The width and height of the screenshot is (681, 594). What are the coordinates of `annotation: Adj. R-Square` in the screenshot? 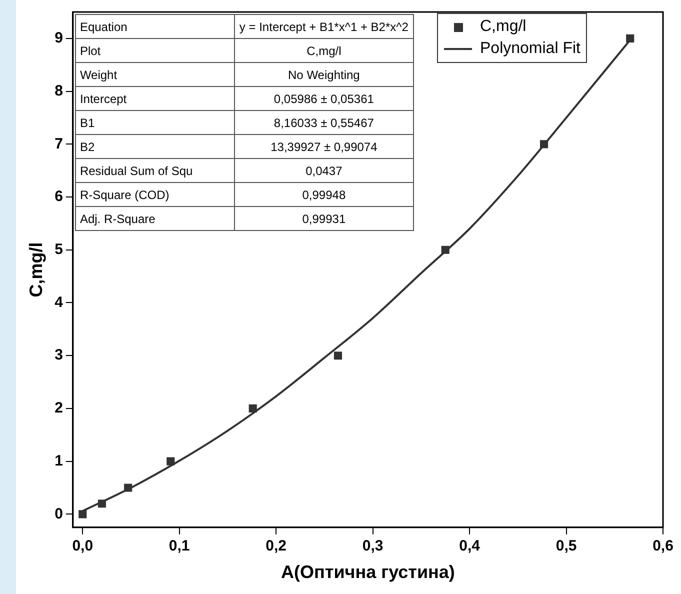 It's located at (154, 218).